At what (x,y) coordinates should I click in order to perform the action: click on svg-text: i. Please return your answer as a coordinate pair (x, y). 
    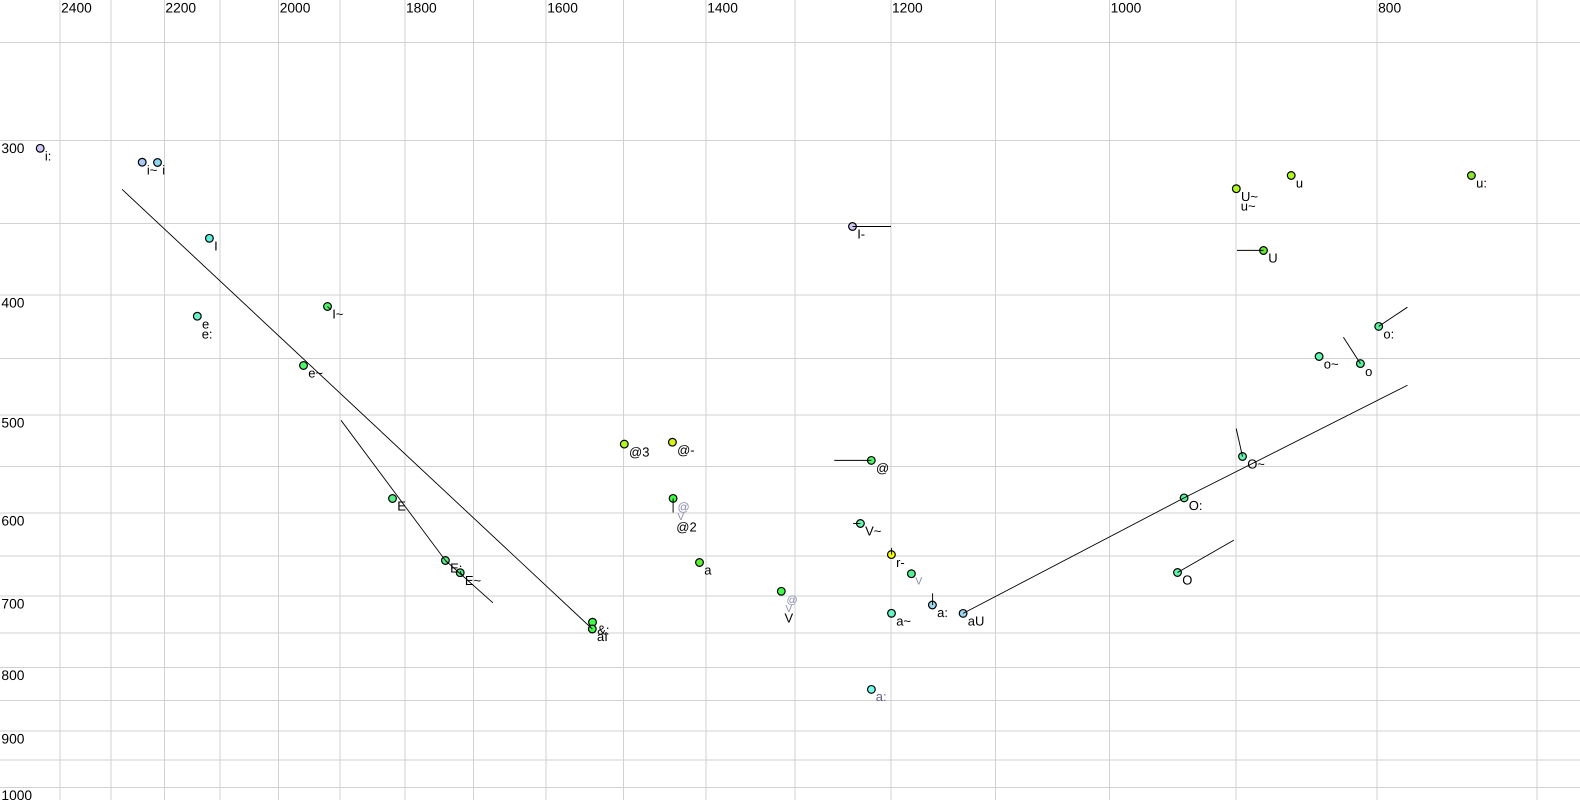
    Looking at the image, I should click on (163, 170).